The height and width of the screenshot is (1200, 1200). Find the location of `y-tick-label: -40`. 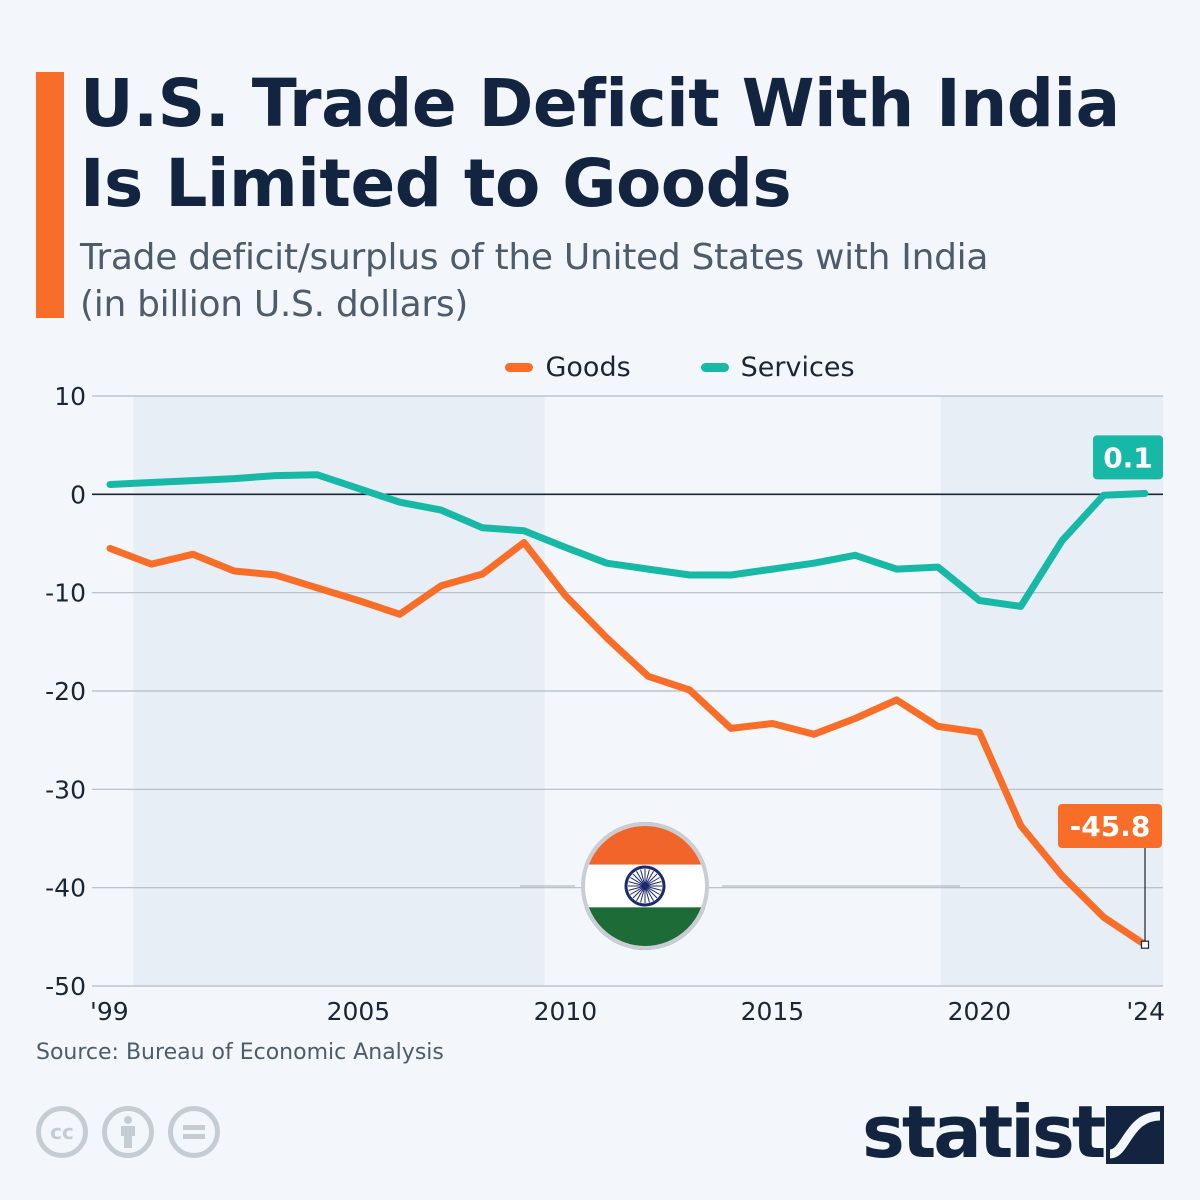

y-tick-label: -40 is located at coordinates (65, 888).